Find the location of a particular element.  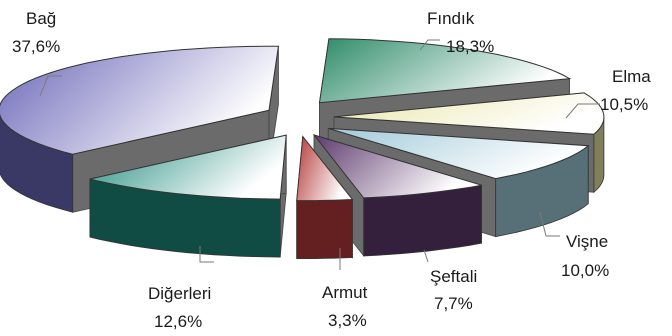

slice-value-digerleri: 12,6% is located at coordinates (178, 321).